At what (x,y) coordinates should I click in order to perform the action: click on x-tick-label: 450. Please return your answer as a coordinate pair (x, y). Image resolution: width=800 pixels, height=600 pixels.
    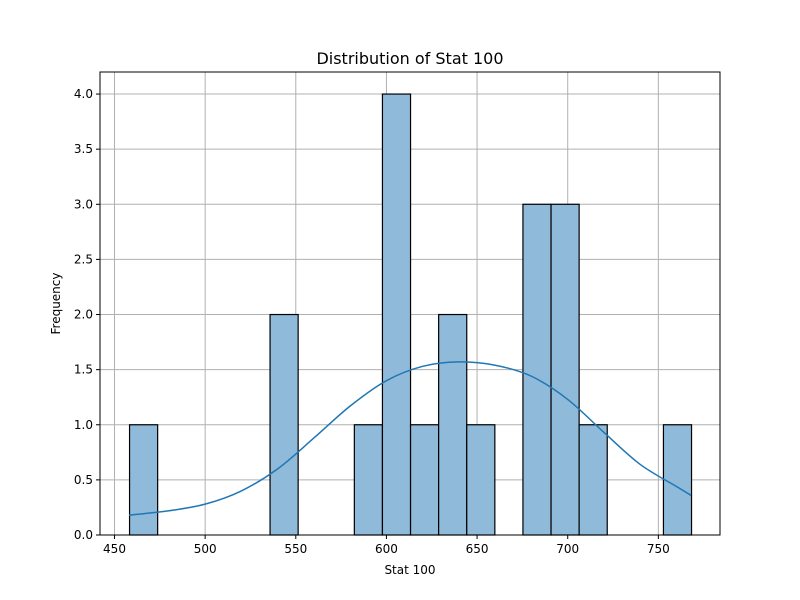
    Looking at the image, I should click on (114, 549).